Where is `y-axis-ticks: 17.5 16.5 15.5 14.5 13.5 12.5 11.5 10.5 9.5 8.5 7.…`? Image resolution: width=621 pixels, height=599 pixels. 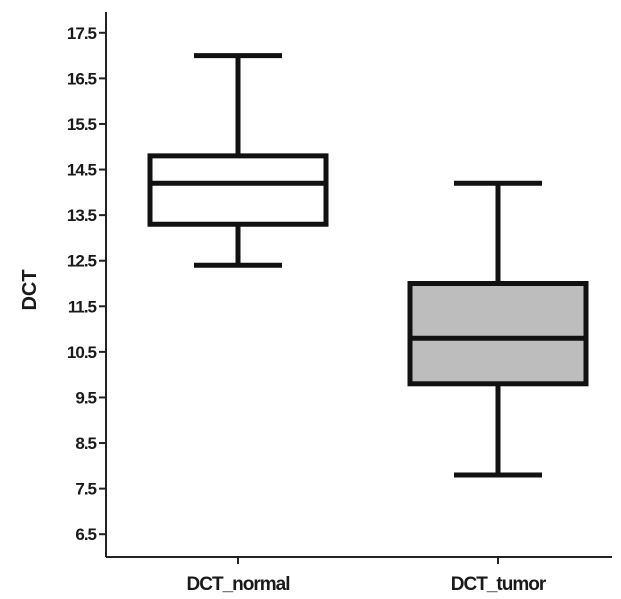 y-axis-ticks: 17.5 16.5 15.5 14.5 13.5 12.5 11.5 10.5 9.5 8.5 7.… is located at coordinates (86, 284).